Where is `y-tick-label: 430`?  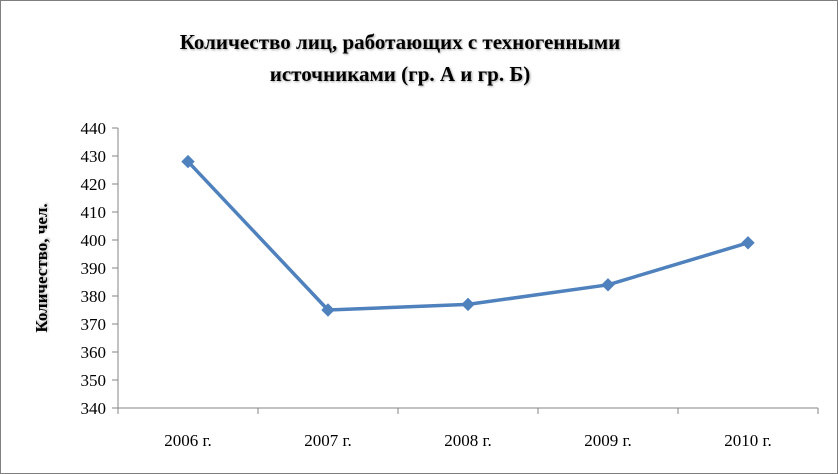 y-tick-label: 430 is located at coordinates (94, 156).